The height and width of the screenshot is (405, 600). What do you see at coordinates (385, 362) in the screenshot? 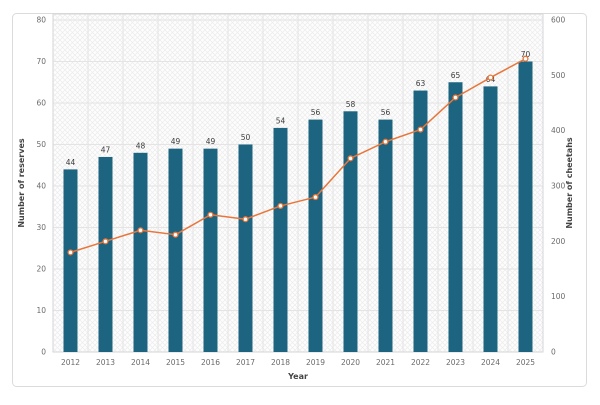
I see `x-tick-2021: 2021` at bounding box center [385, 362].